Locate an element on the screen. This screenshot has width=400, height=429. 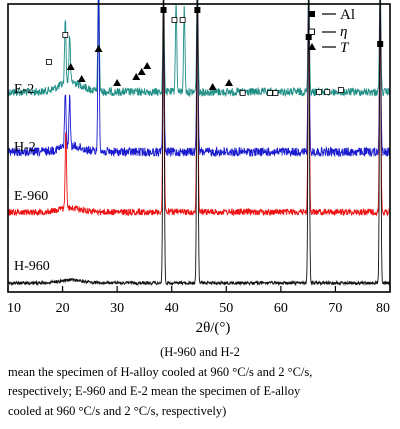
legend-eta-square-icon is located at coordinates (311, 31).